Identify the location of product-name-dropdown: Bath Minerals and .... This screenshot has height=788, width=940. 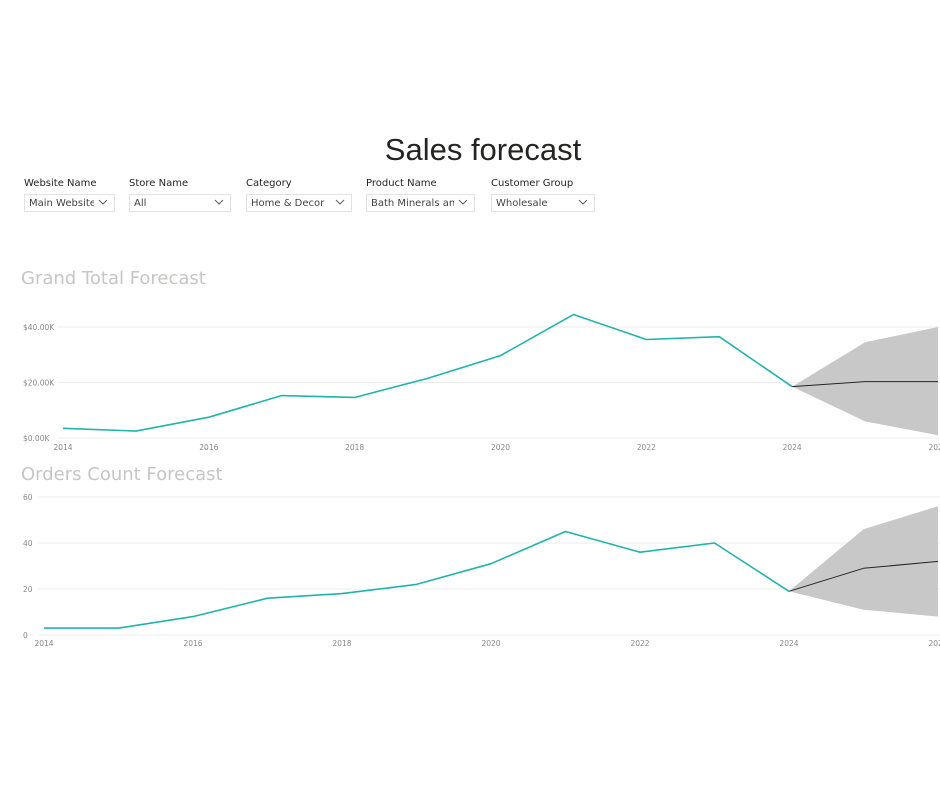
(420, 203).